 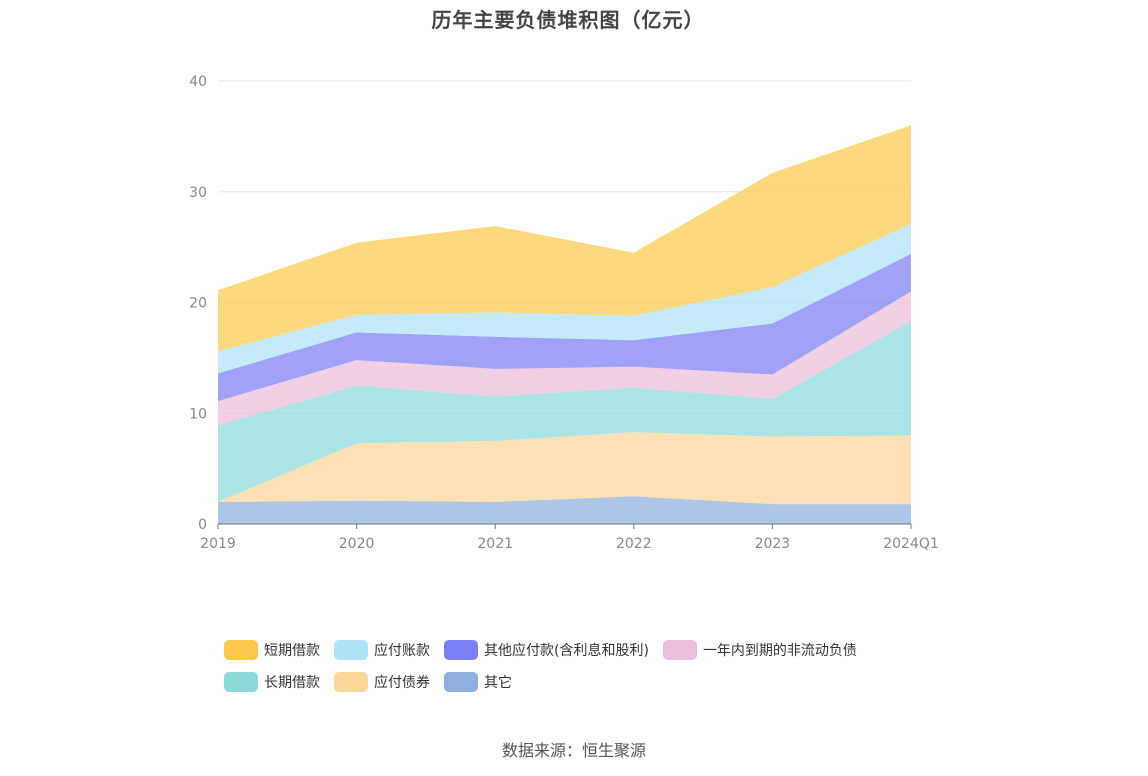 I want to click on legend-label: 长期借款, so click(x=292, y=683).